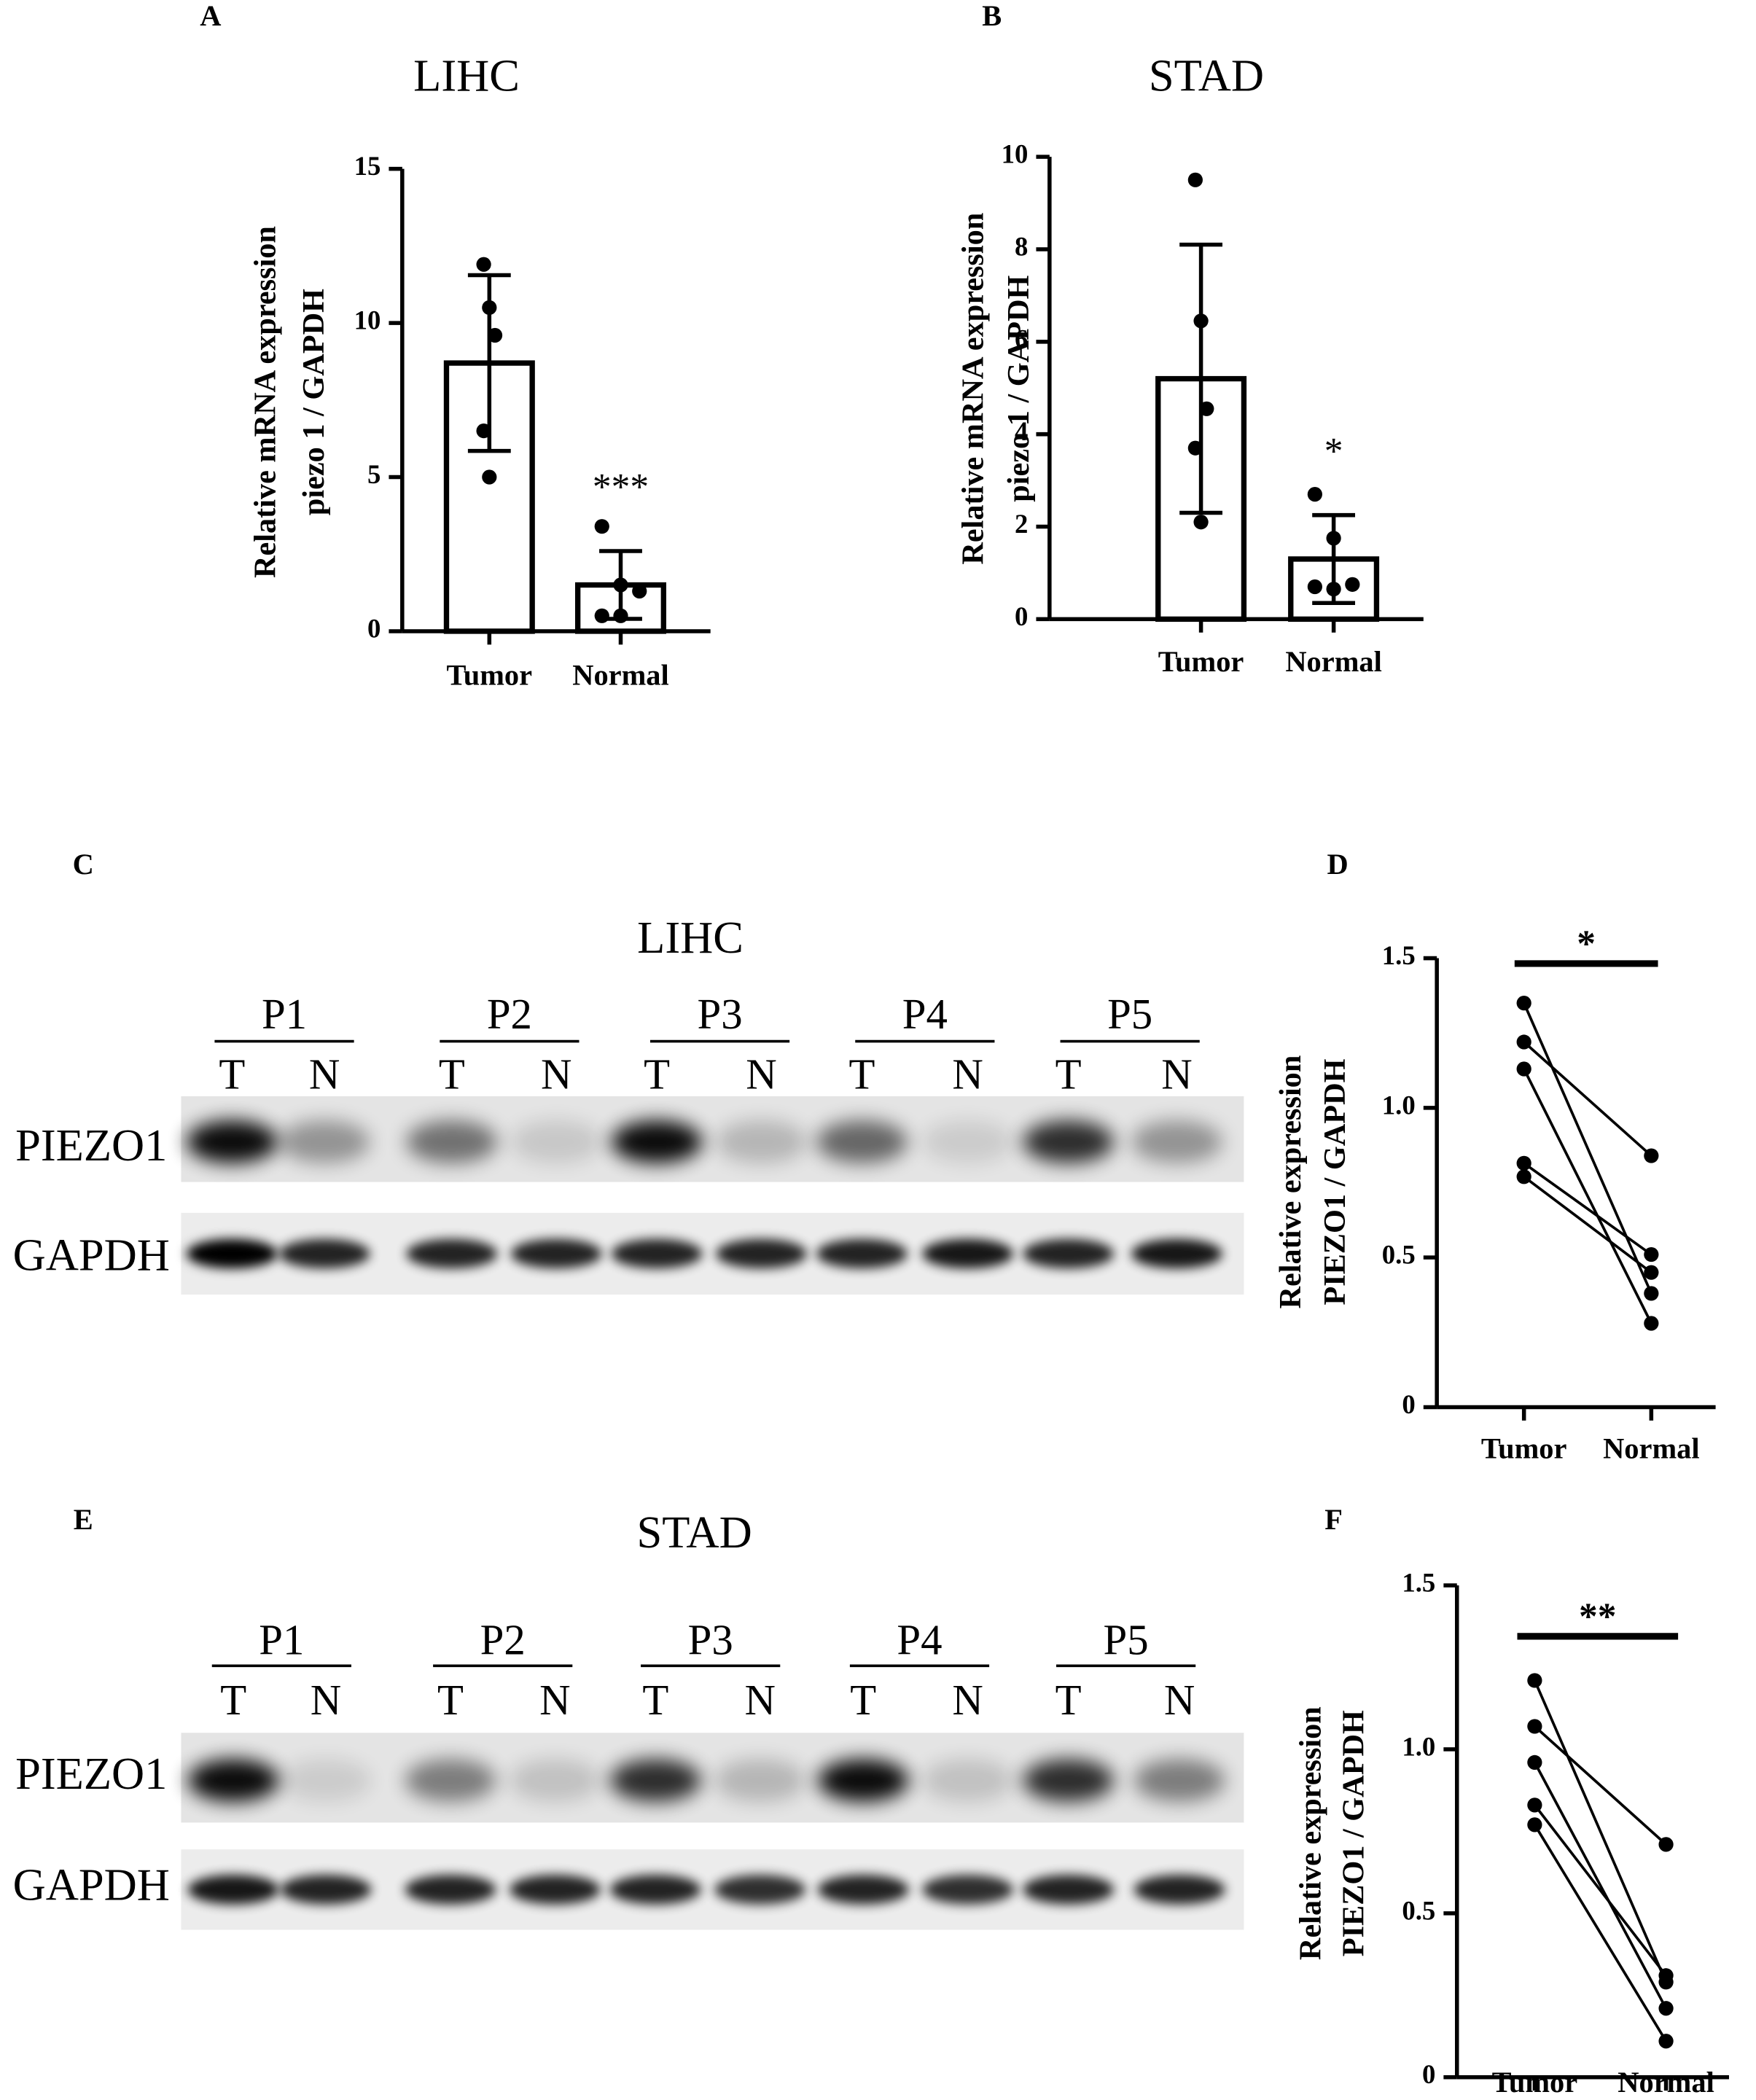  What do you see at coordinates (503, 1639) in the screenshot?
I see `patient-label: P2` at bounding box center [503, 1639].